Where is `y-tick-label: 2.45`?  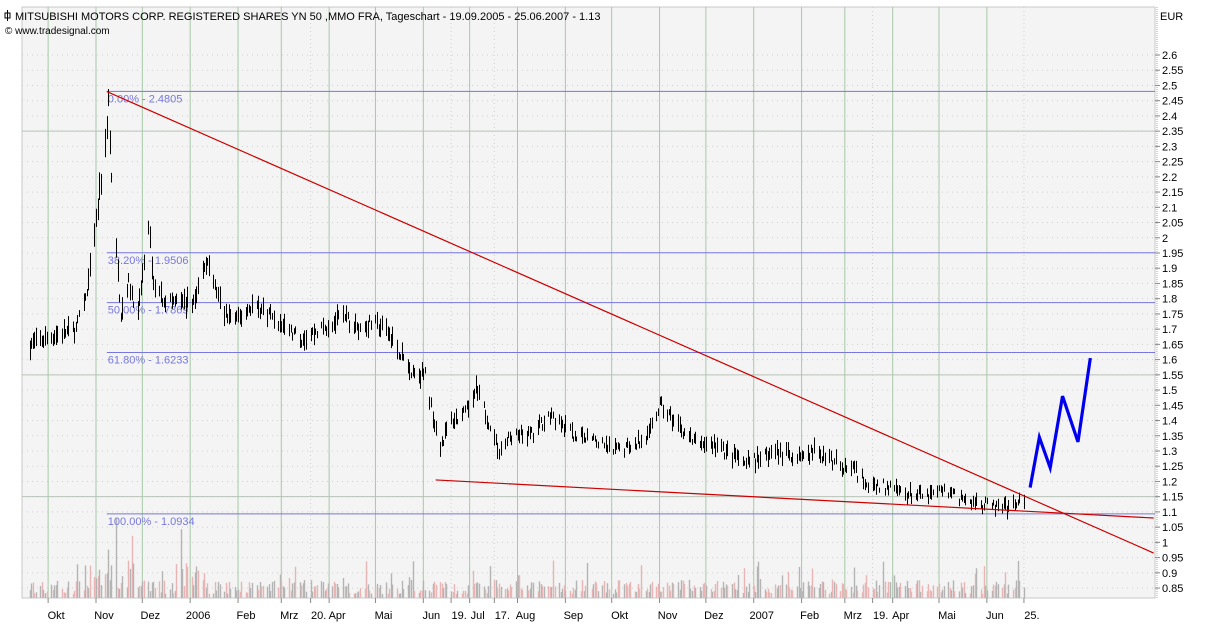 y-tick-label: 2.45 is located at coordinates (1172, 102).